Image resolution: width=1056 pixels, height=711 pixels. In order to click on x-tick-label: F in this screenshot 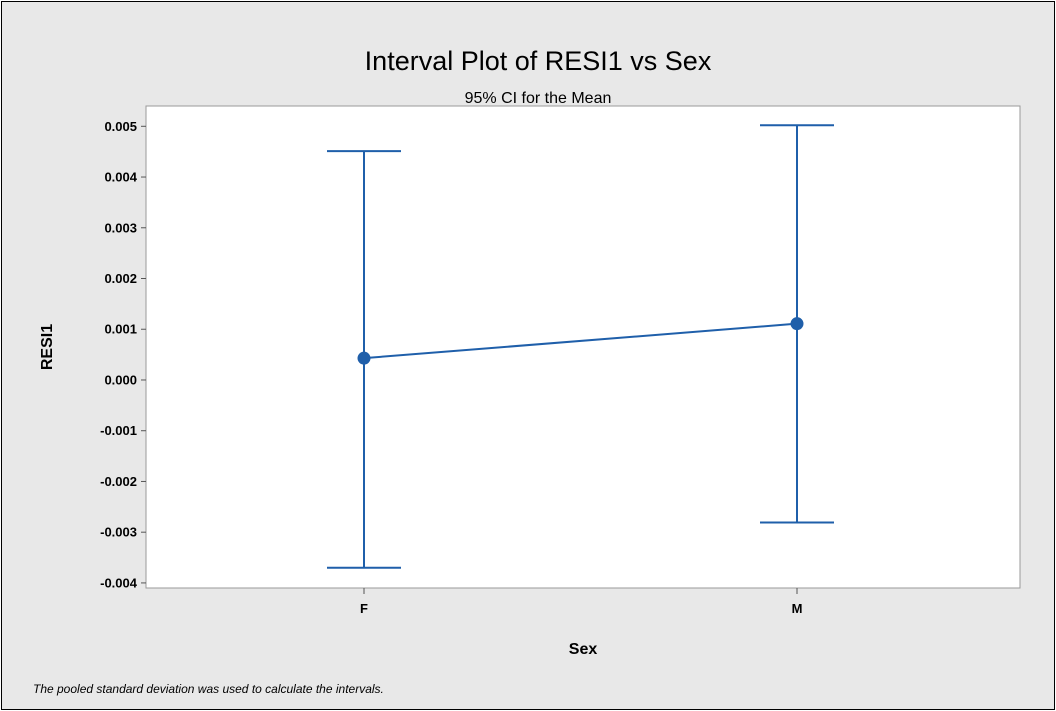, I will do `click(364, 608)`.